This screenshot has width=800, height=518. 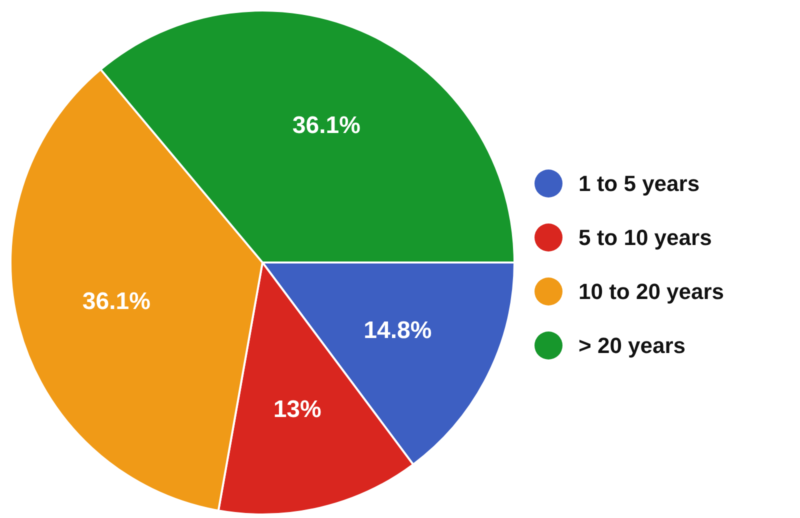 What do you see at coordinates (398, 330) in the screenshot?
I see `data-label: 14.8%` at bounding box center [398, 330].